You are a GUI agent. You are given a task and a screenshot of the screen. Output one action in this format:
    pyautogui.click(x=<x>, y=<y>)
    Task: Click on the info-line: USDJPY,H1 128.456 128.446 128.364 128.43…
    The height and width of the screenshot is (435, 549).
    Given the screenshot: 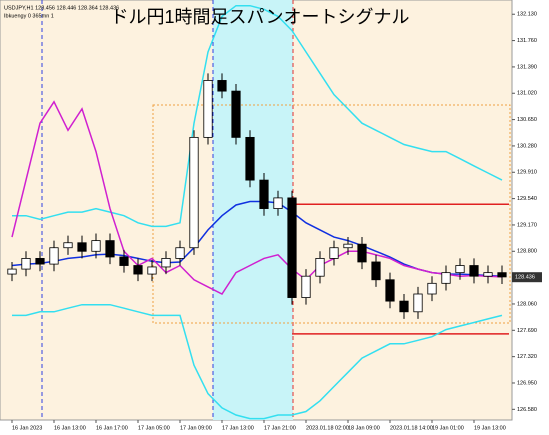 What is the action you would take?
    pyautogui.click(x=61, y=8)
    